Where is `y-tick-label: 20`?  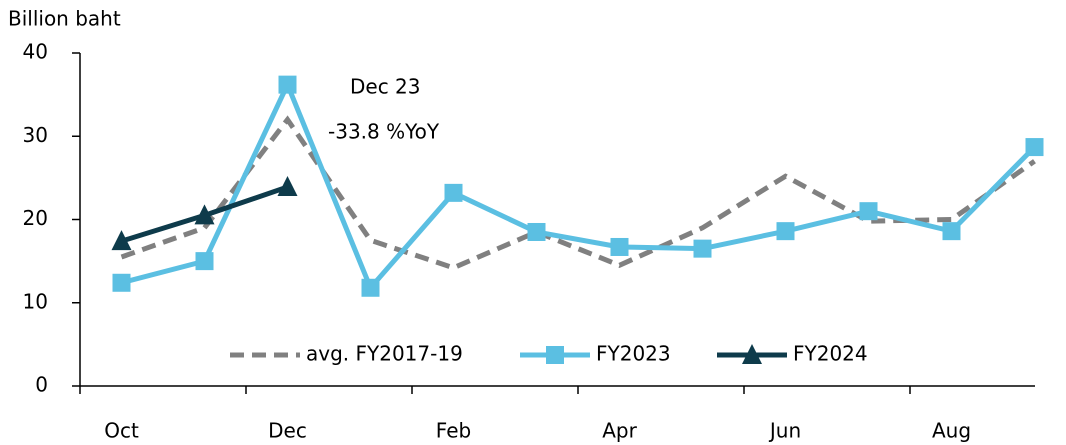 y-tick-label: 20 is located at coordinates (35, 218).